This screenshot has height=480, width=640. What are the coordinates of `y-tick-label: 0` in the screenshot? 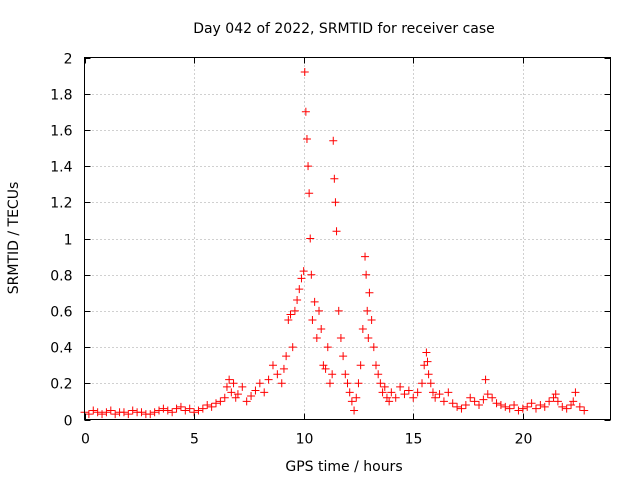 It's located at (68, 422).